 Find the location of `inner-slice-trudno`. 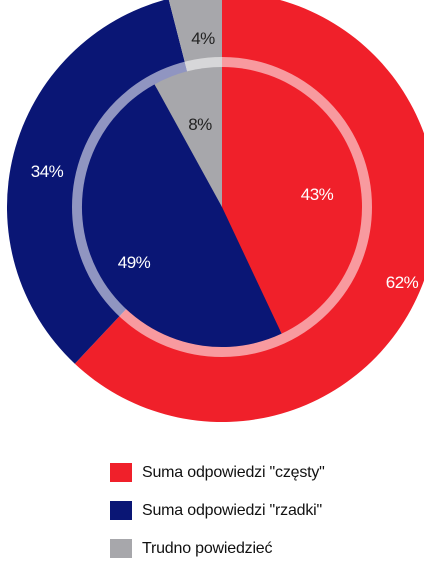

inner-slice-trudno is located at coordinates (188, 137).